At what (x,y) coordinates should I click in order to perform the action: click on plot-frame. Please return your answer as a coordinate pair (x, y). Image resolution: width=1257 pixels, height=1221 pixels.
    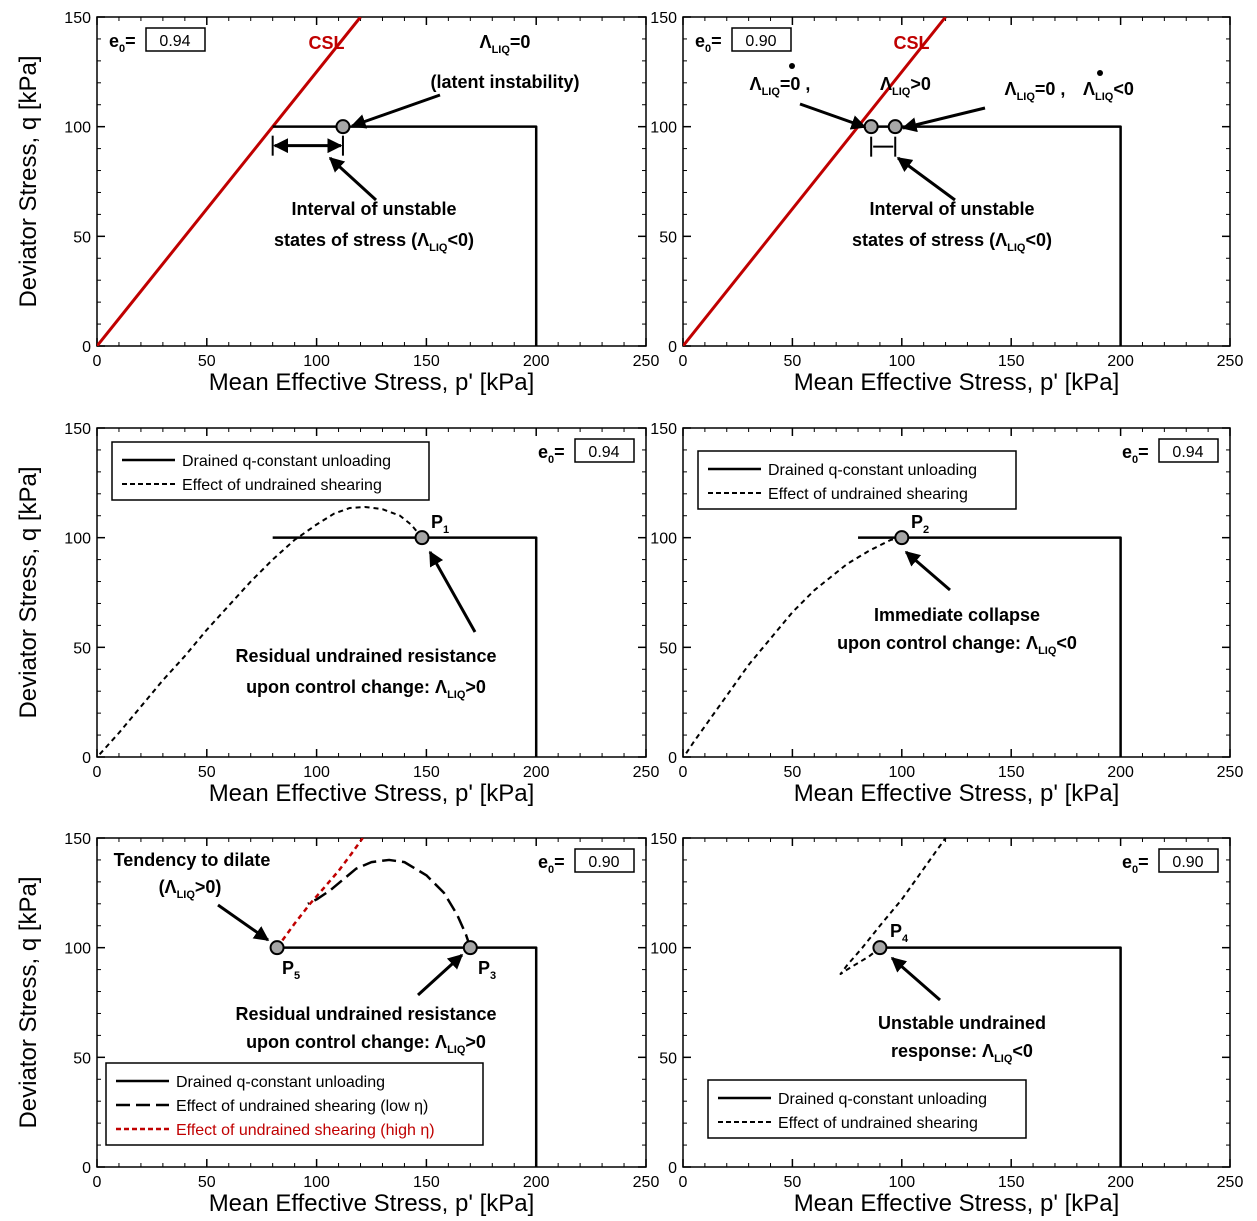
    Looking at the image, I should click on (956, 1002).